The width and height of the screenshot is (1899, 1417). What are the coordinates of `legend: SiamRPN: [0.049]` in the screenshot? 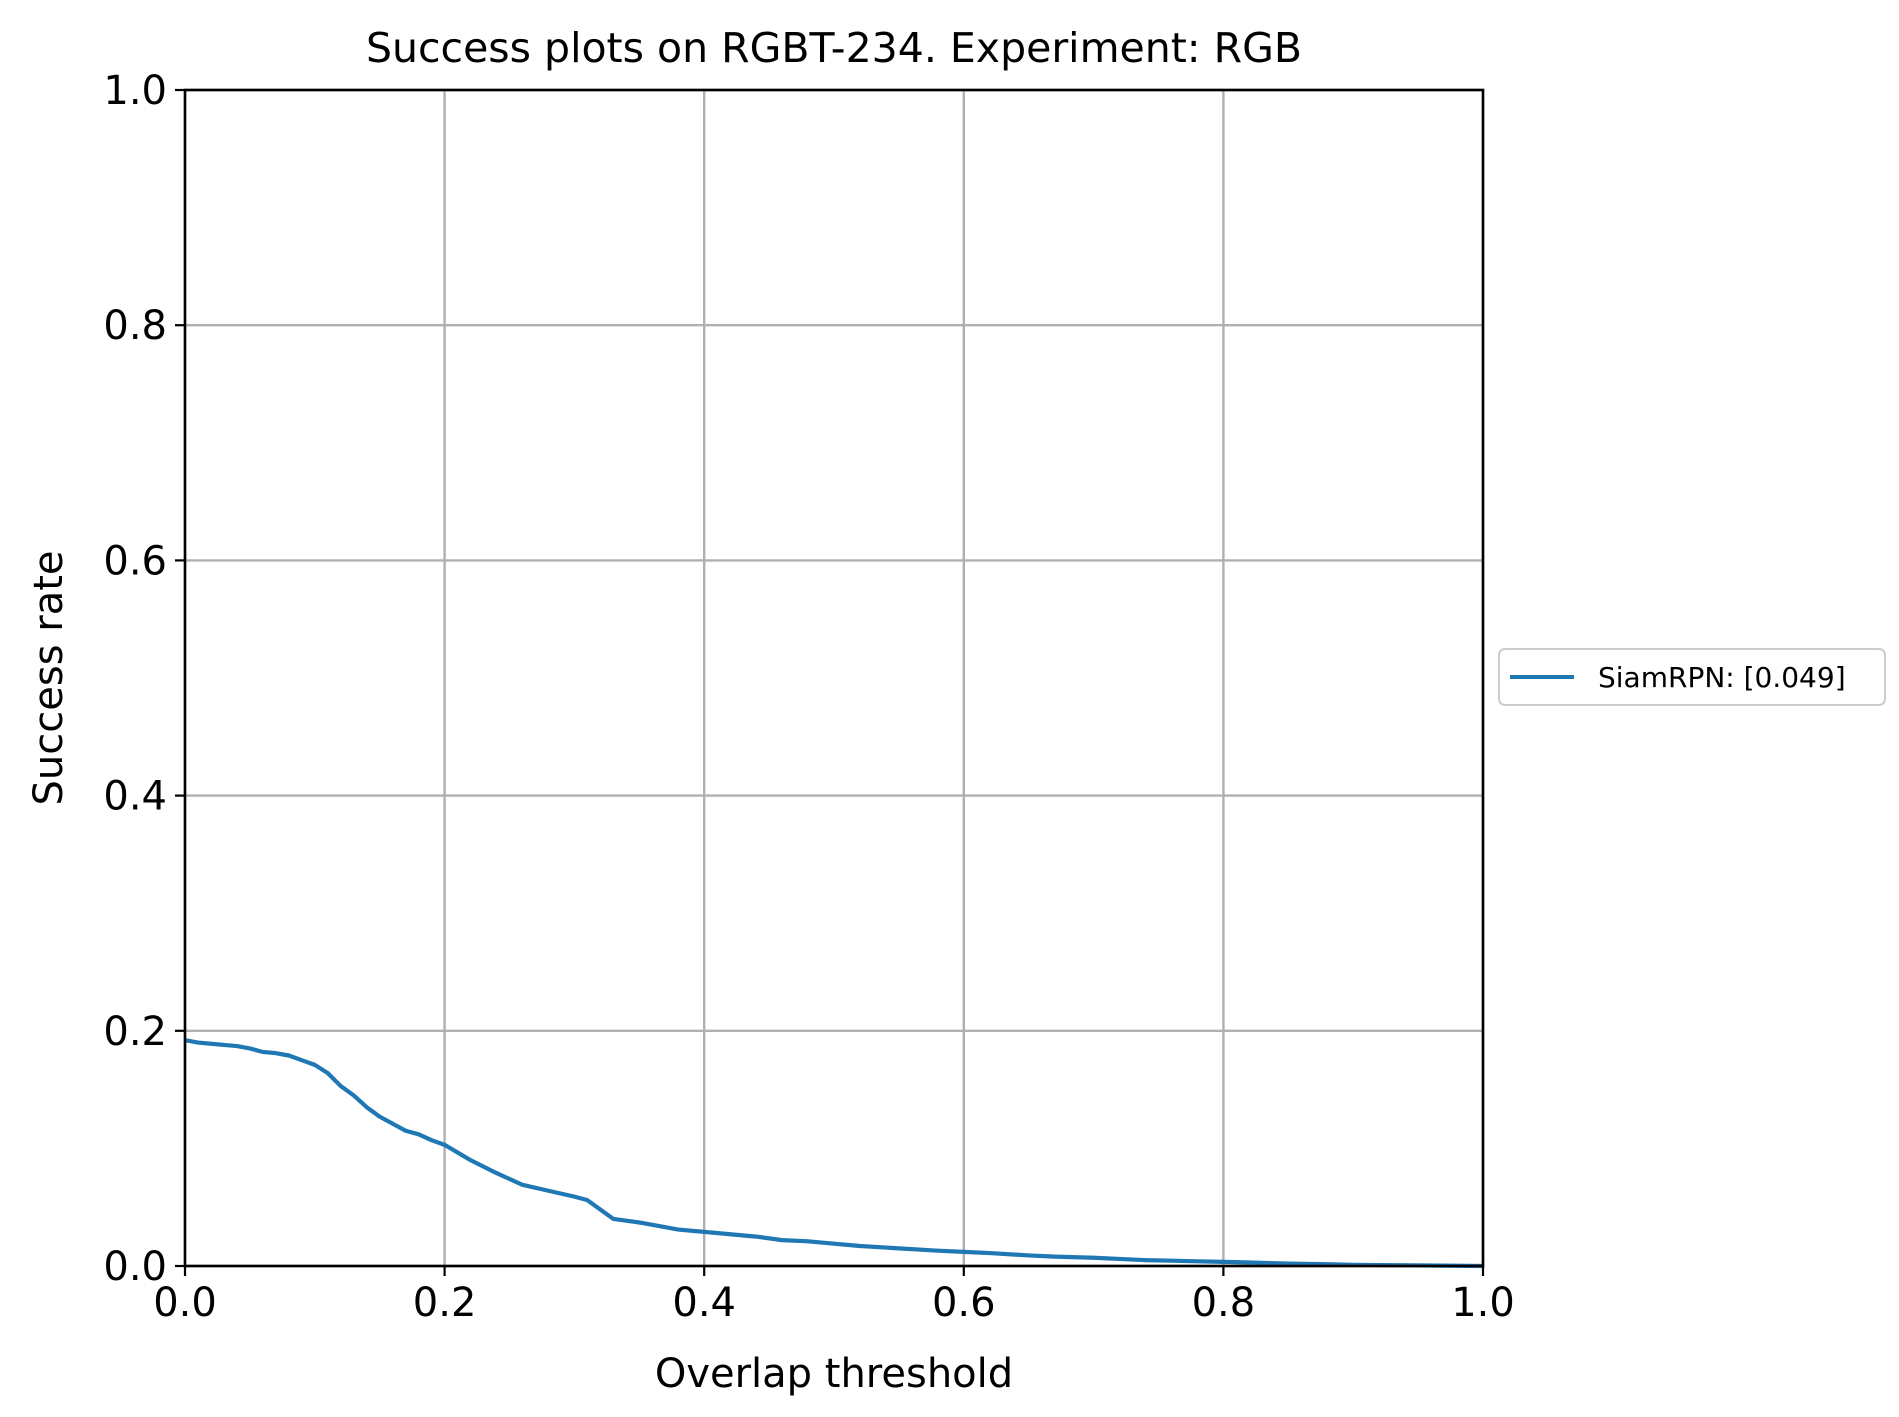 It's located at (1692, 677).